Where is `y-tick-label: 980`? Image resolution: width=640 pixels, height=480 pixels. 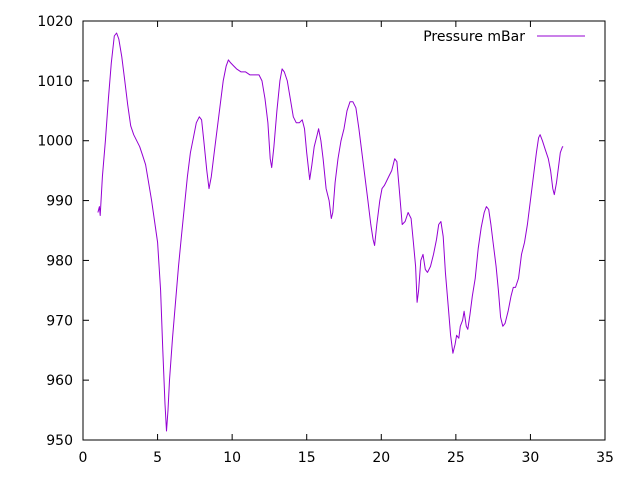 y-tick-label: 980 is located at coordinates (59, 261).